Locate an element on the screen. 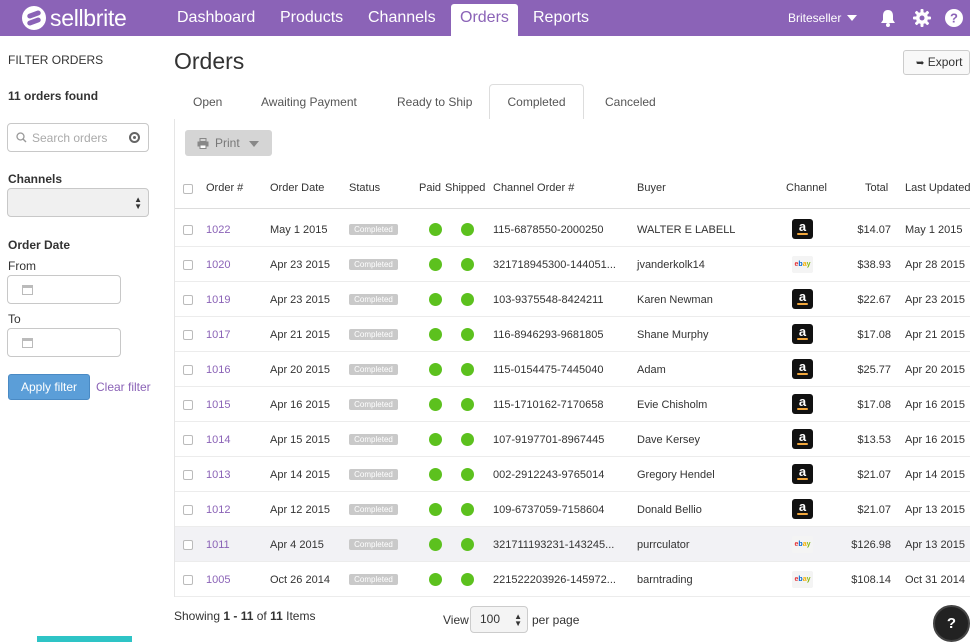  search-box is located at coordinates (78, 137).